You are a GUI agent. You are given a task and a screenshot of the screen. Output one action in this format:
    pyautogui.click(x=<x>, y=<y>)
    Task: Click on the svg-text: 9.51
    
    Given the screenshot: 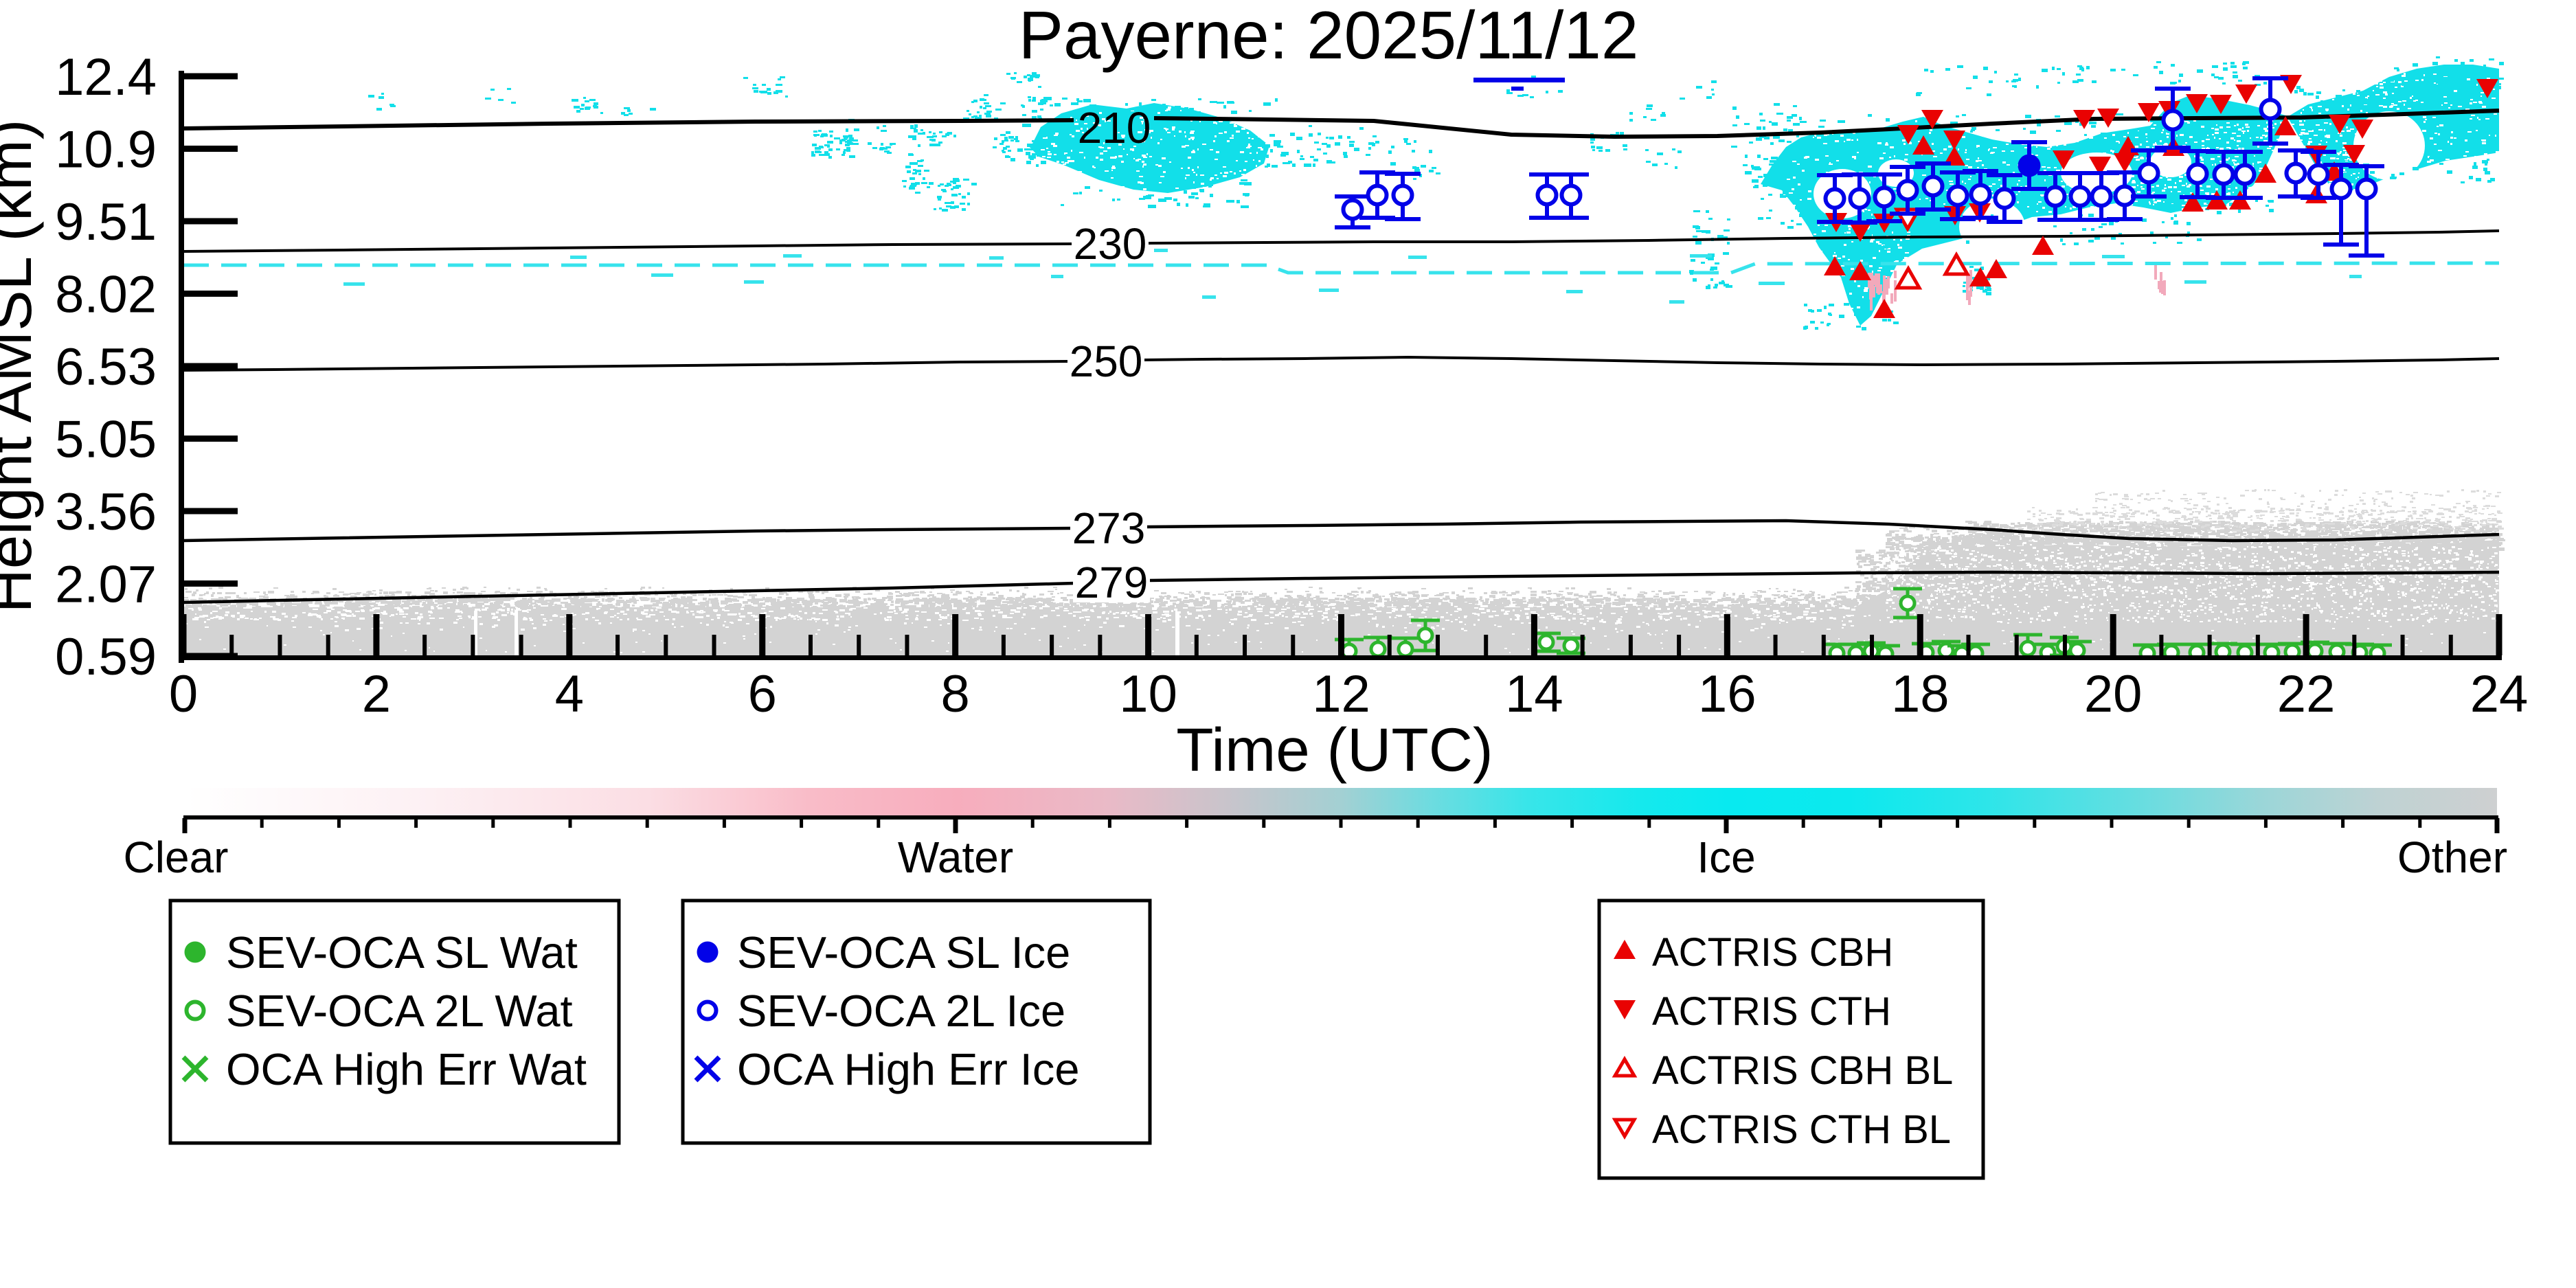 What is the action you would take?
    pyautogui.click(x=106, y=222)
    